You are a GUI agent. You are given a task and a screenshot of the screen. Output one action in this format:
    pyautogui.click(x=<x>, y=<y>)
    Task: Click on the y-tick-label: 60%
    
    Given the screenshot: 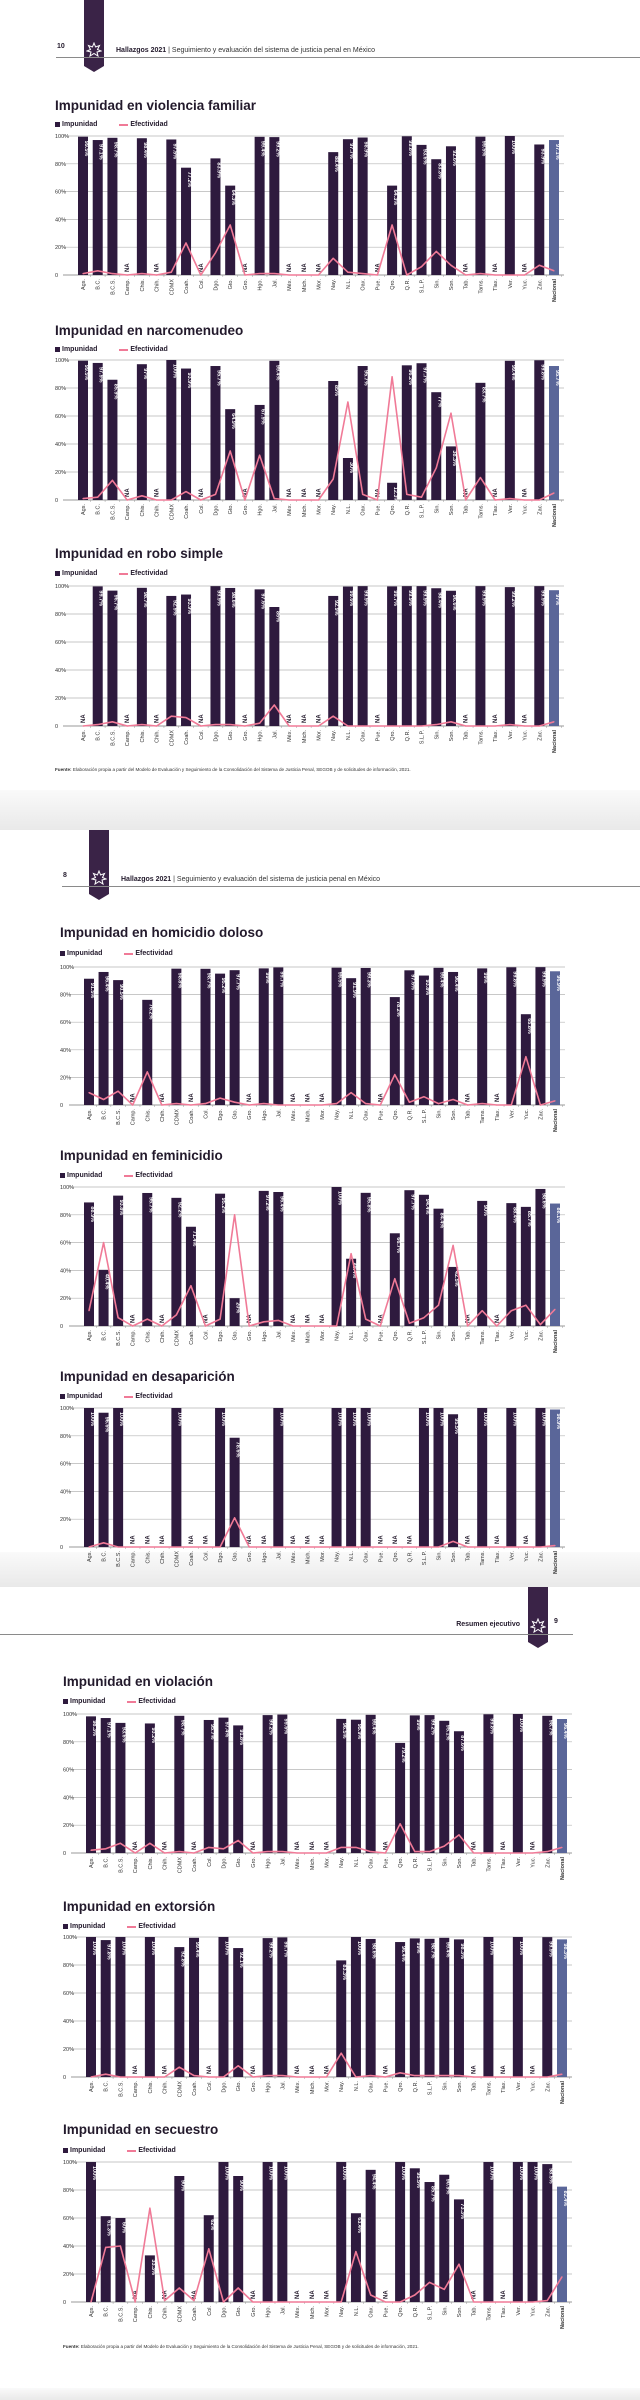 What is the action you would take?
    pyautogui.click(x=68, y=1994)
    